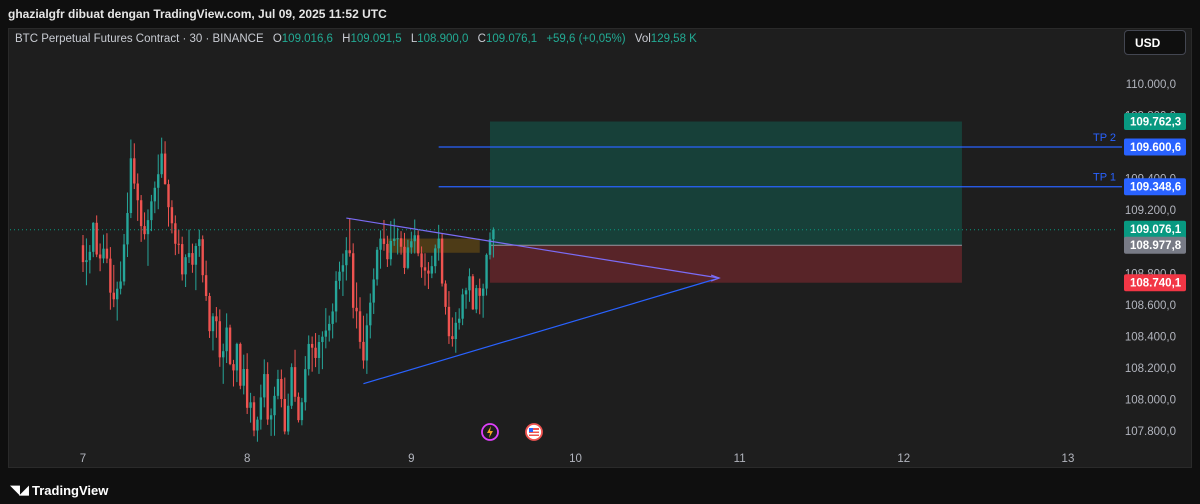 This screenshot has height=504, width=1200. What do you see at coordinates (1155, 42) in the screenshot?
I see `currency-button: USD` at bounding box center [1155, 42].